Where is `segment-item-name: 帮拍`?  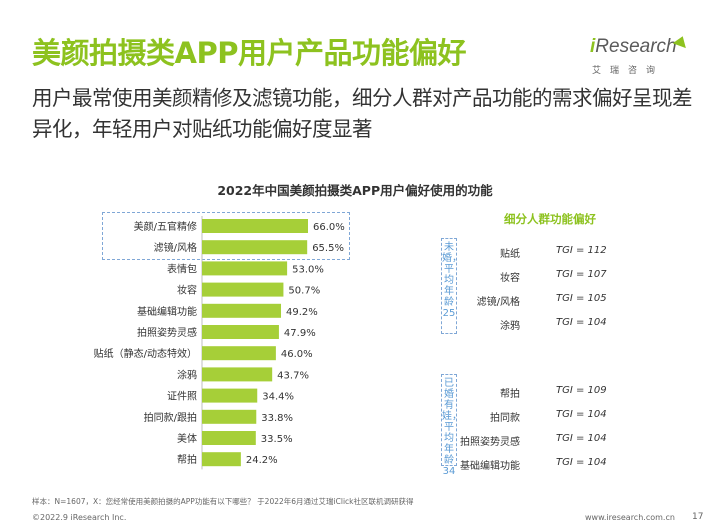
segment-item-name: 帮拍 is located at coordinates (510, 394).